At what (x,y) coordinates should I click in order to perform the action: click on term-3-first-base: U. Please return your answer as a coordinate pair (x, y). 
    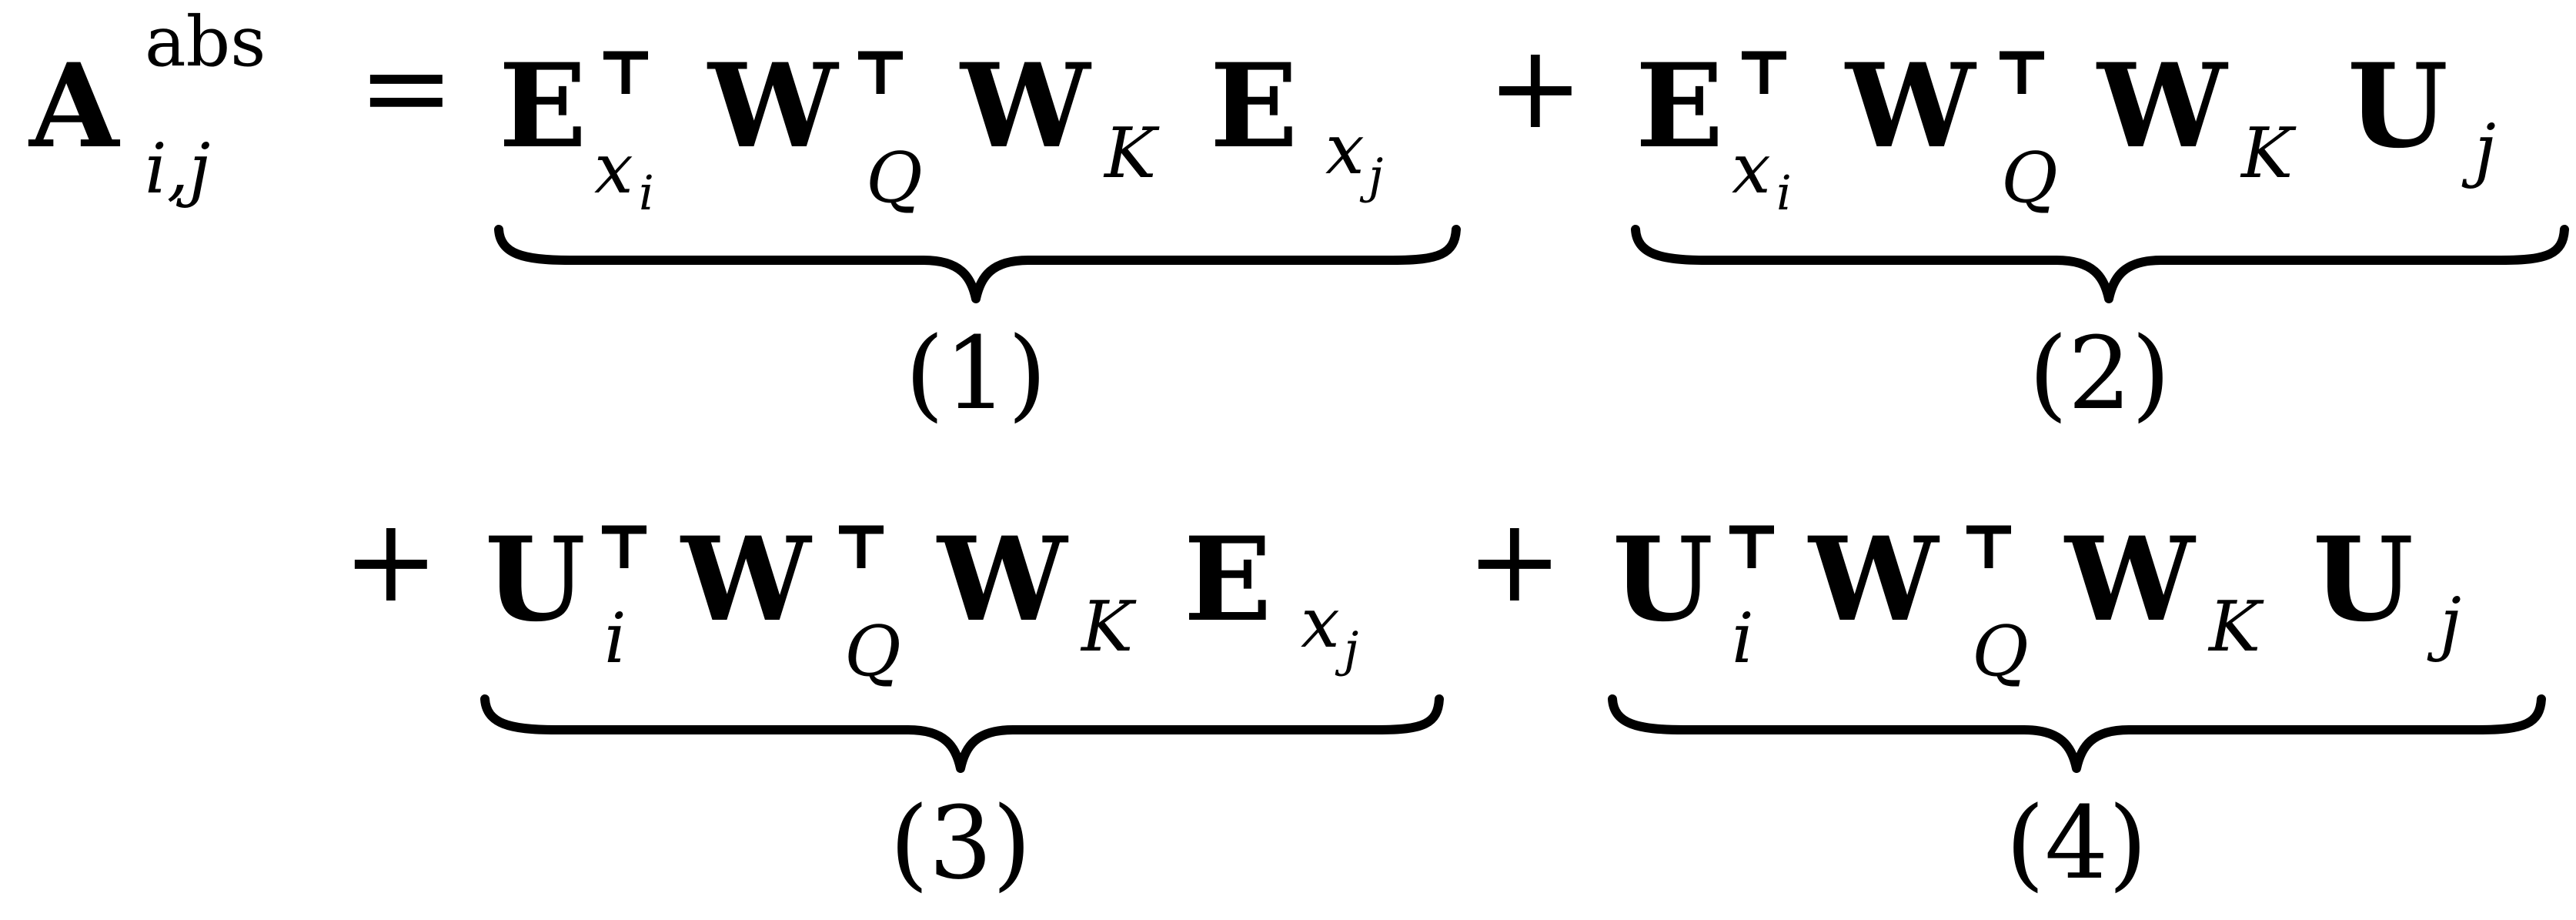
    Looking at the image, I should click on (535, 580).